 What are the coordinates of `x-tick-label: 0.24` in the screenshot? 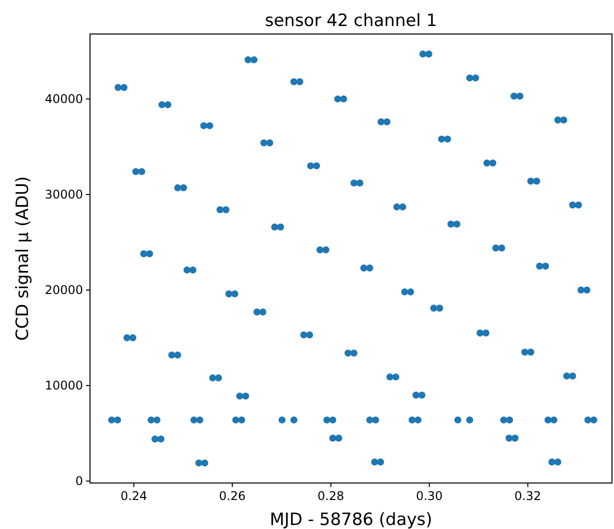 It's located at (134, 496).